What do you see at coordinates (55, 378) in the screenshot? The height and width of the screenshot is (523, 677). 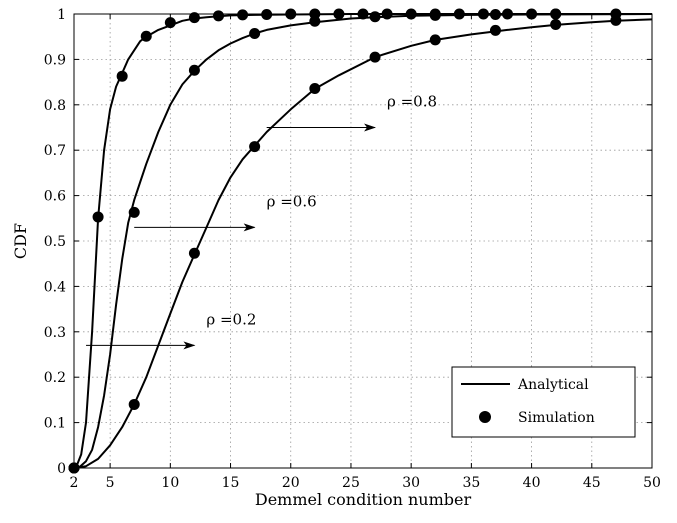 I see `y-tick-label: 0.2` at bounding box center [55, 378].